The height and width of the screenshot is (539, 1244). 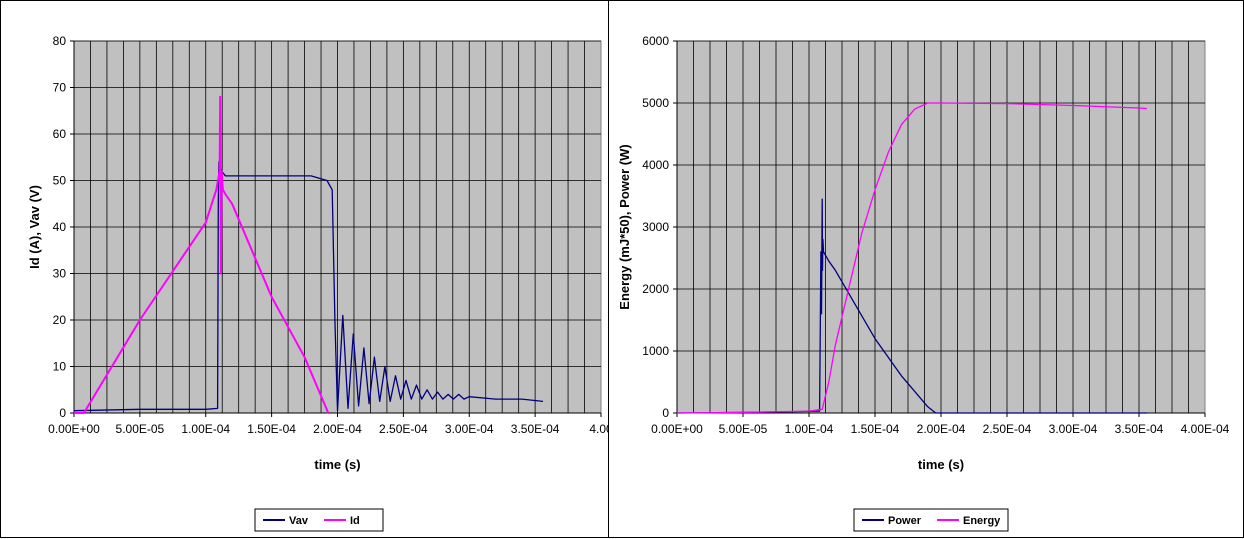 What do you see at coordinates (60, 134) in the screenshot?
I see `chart0-y-tick-label: 60` at bounding box center [60, 134].